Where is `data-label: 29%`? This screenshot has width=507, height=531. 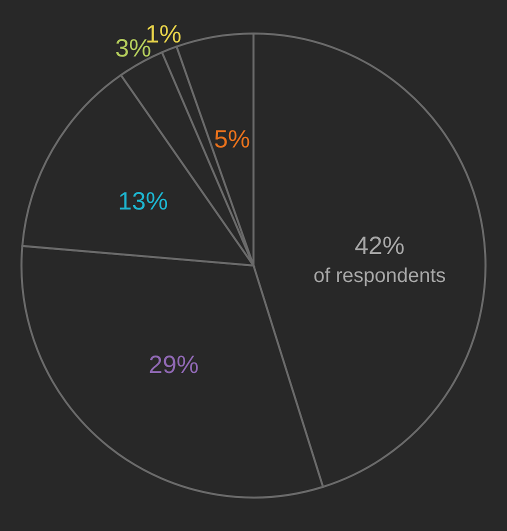
data-label: 29% is located at coordinates (173, 365).